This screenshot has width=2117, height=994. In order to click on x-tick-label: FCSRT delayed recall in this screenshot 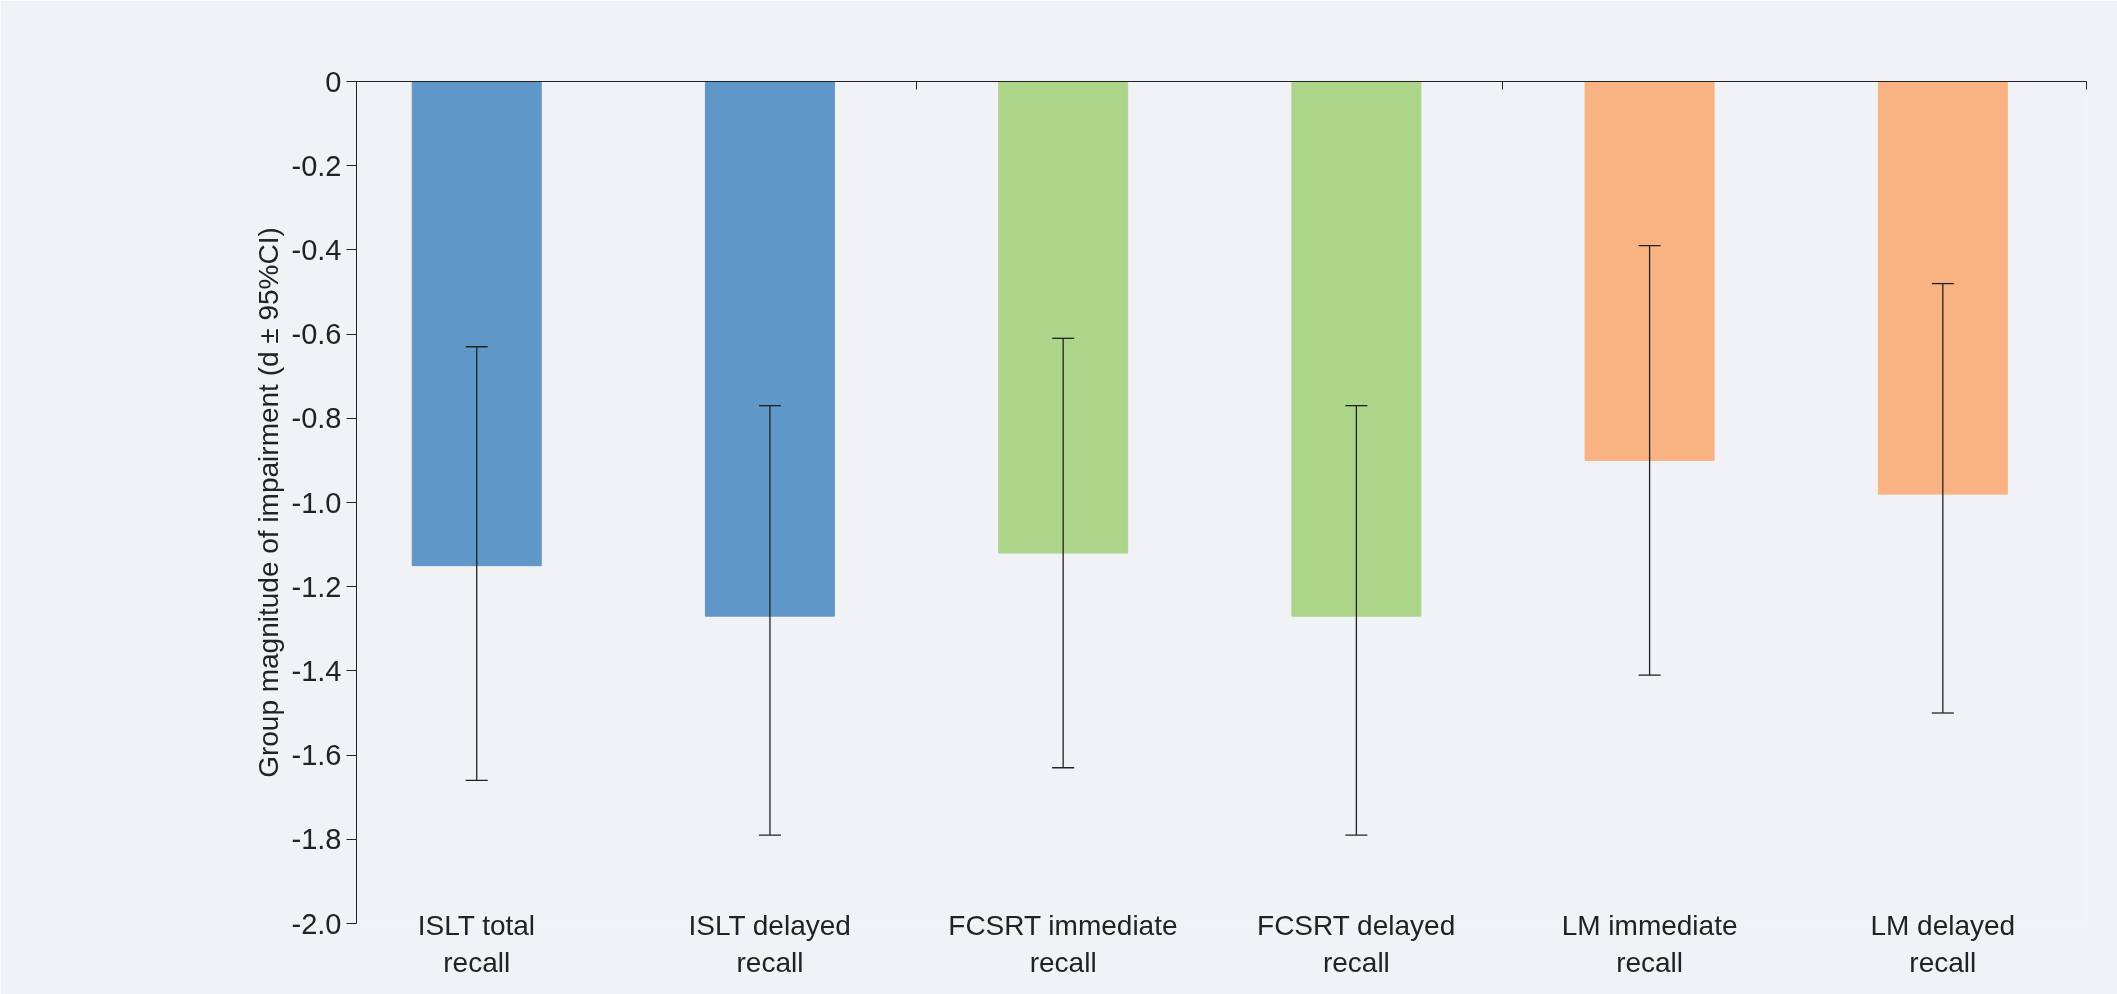, I will do `click(1356, 943)`.